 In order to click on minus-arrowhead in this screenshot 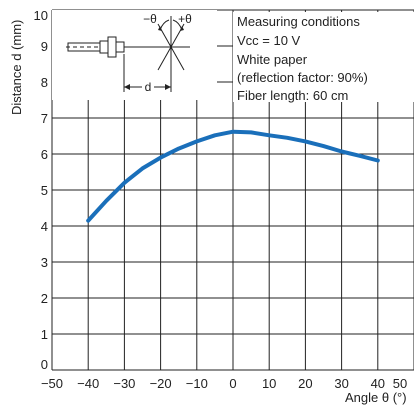, I will do `click(160, 28)`.